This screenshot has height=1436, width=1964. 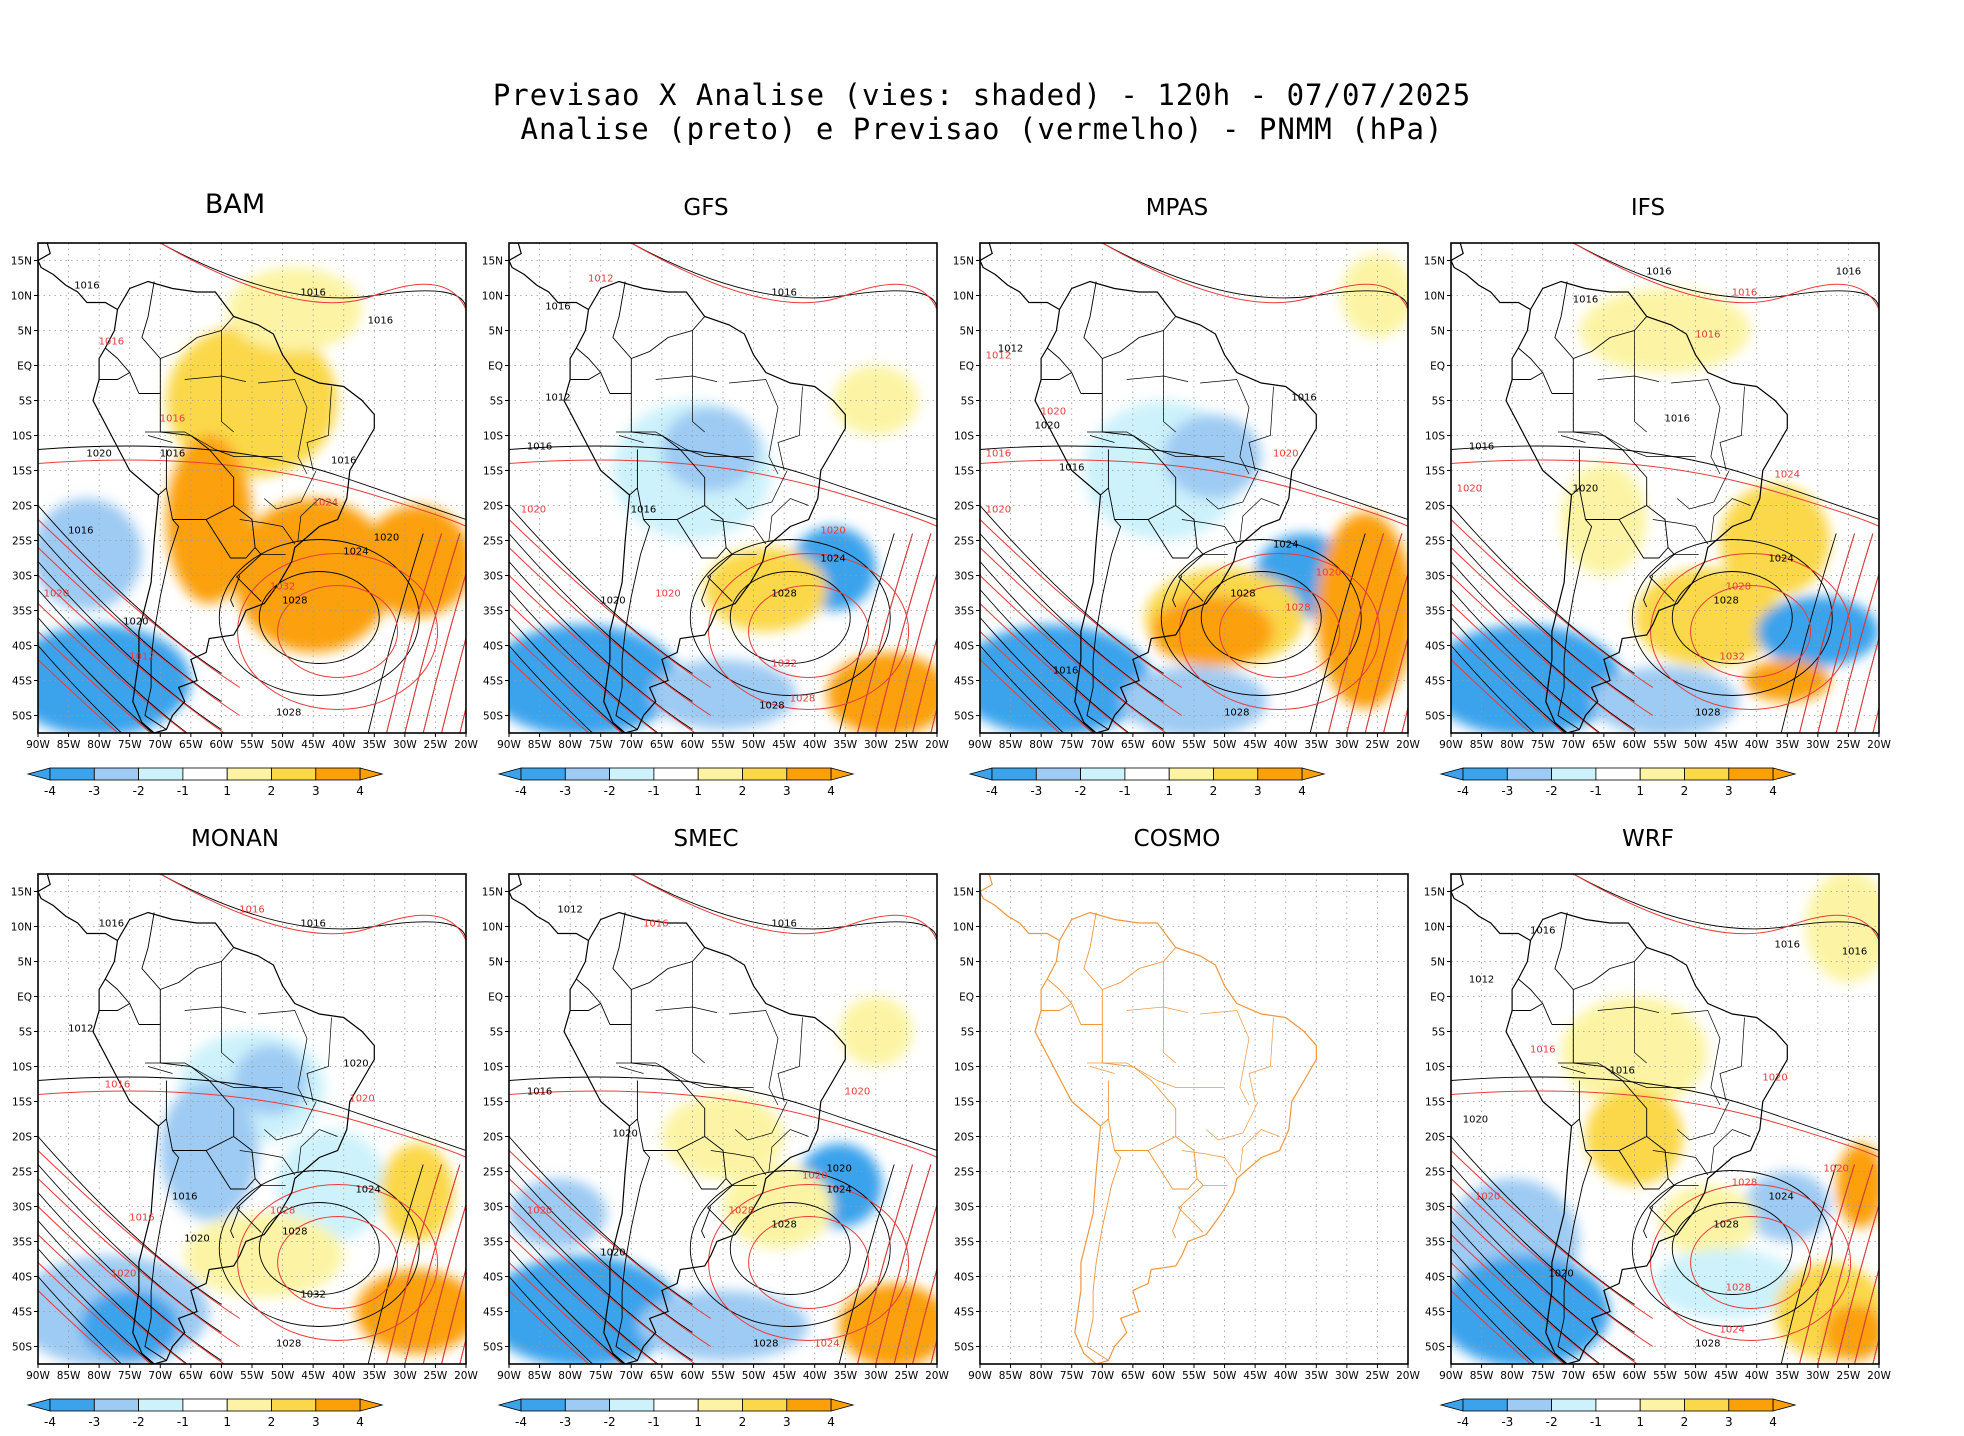 What do you see at coordinates (98, 454) in the screenshot?
I see `analysis-isobar-label: 1020` at bounding box center [98, 454].